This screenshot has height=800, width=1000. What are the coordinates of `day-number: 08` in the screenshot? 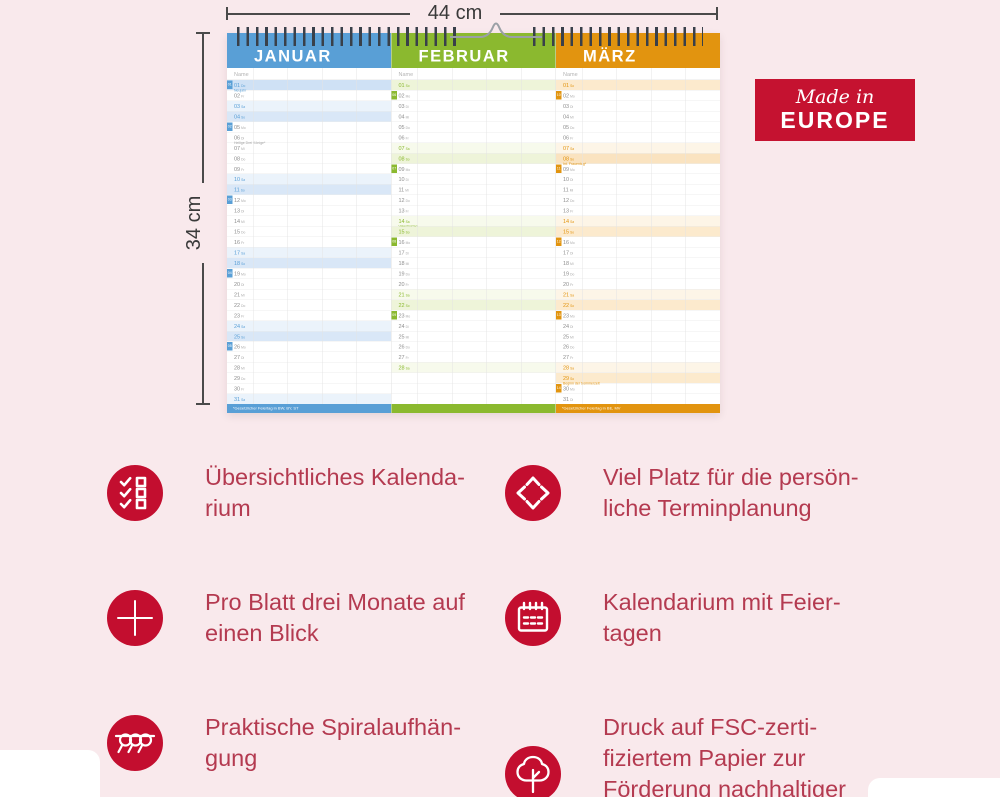 It's located at (566, 158).